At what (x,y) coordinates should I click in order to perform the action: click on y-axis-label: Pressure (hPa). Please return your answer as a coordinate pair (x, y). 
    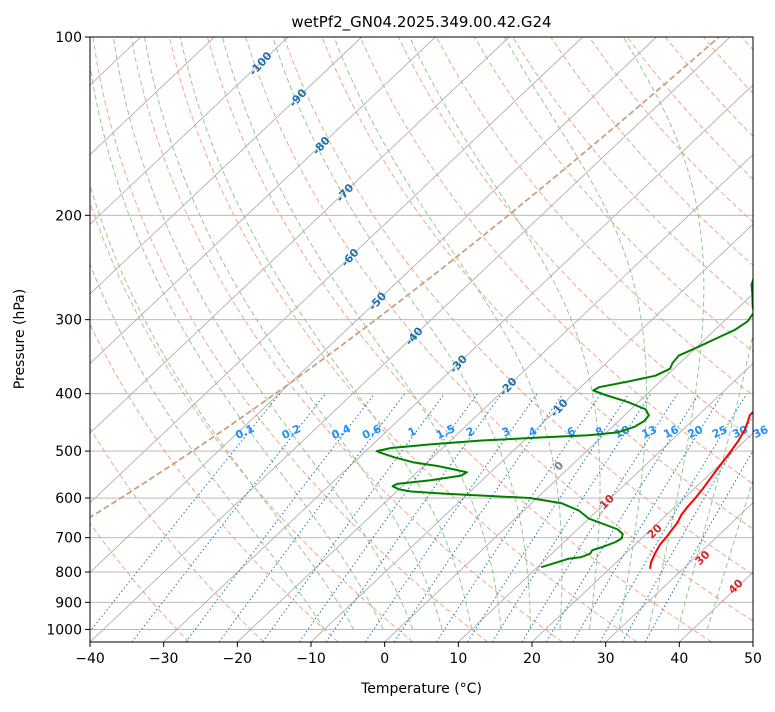
    Looking at the image, I should click on (20, 339).